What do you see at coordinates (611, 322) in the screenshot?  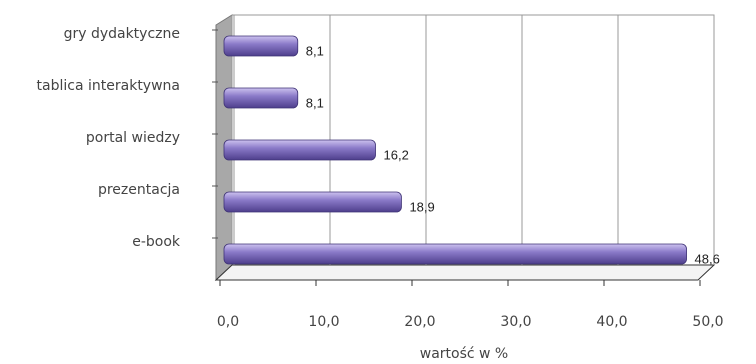 I see `x-tick-label: 40,0` at bounding box center [611, 322].